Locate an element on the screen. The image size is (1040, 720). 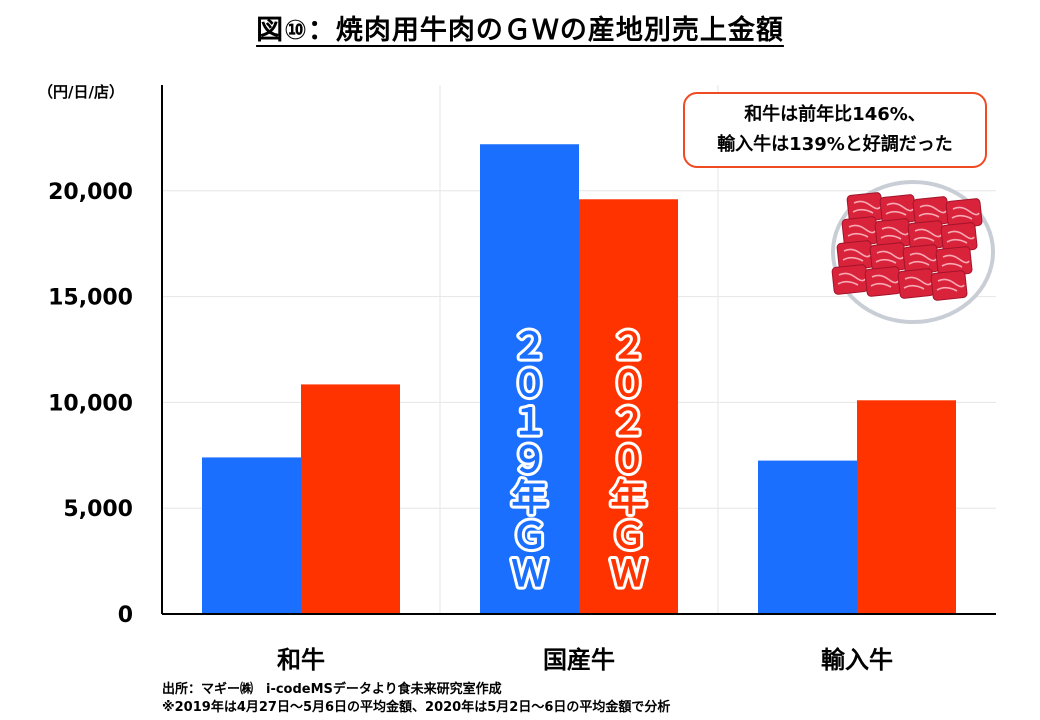
x-tick-label: 和牛 is located at coordinates (301, 660).